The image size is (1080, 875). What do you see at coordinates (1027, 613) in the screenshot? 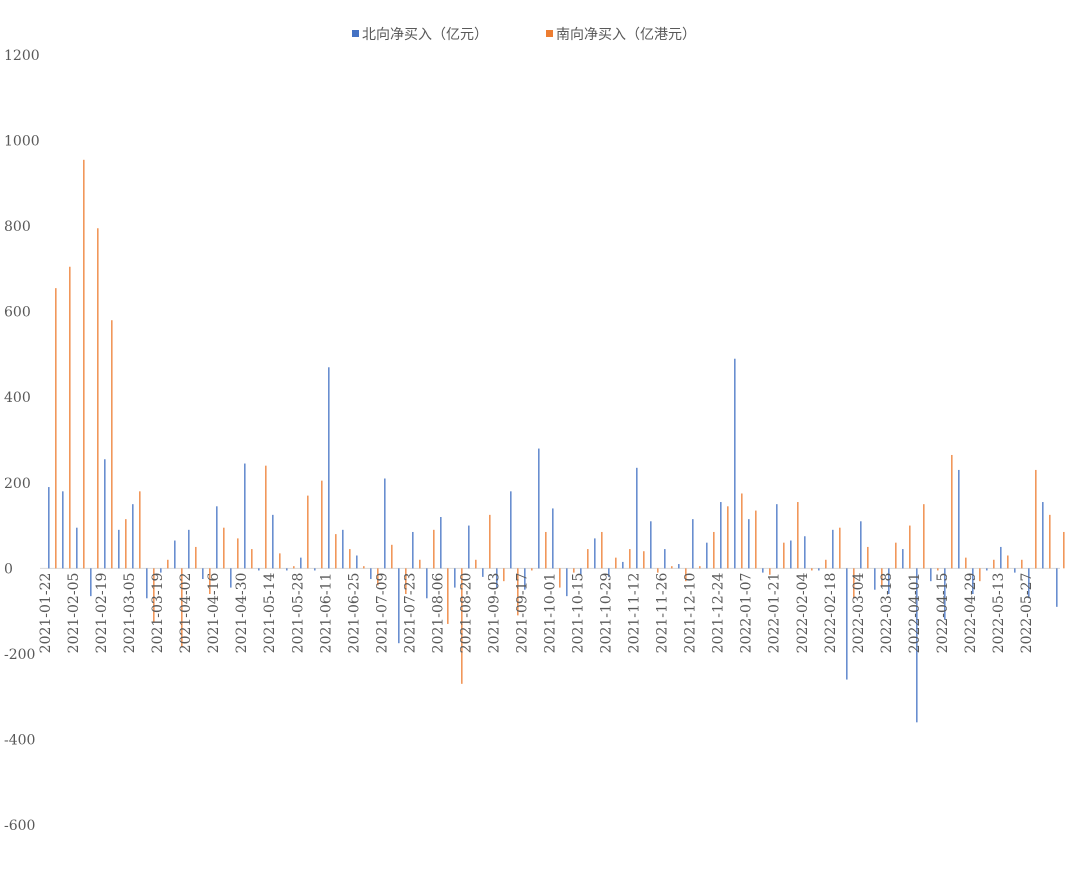
I see `x-tick-label: 2022-05-27` at bounding box center [1027, 613].